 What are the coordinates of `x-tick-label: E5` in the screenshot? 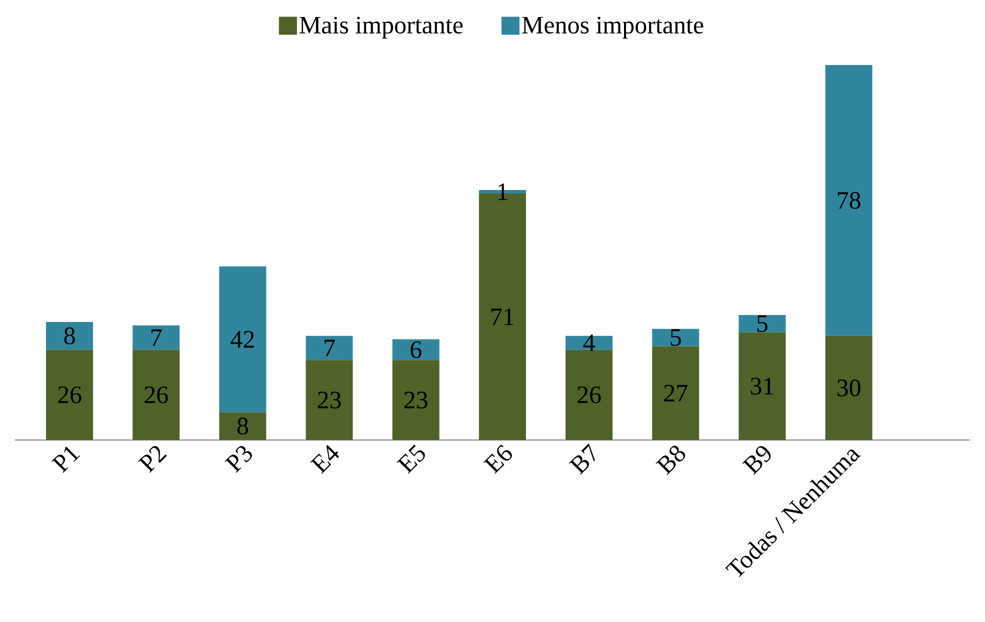 It's located at (410, 459).